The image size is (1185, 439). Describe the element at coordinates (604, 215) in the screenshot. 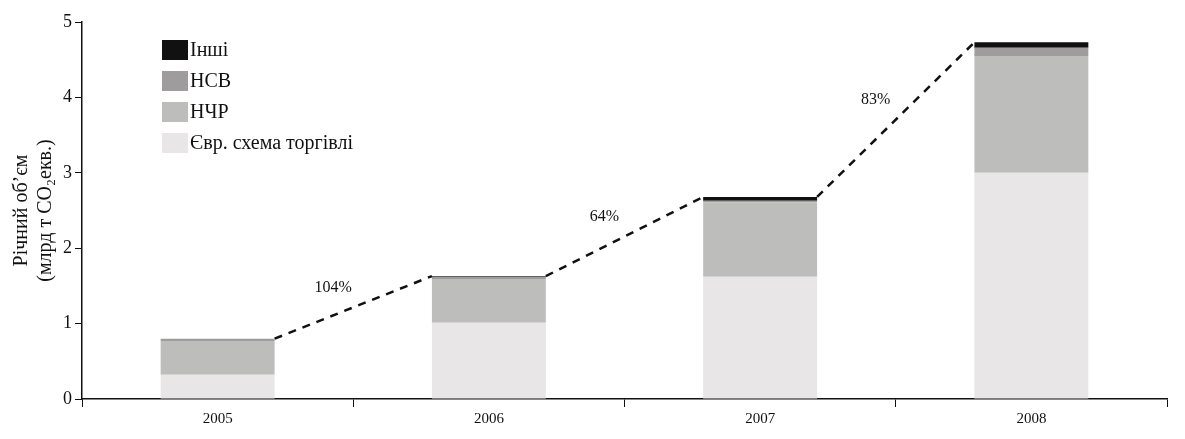

I see `annotation: 64%` at that location.